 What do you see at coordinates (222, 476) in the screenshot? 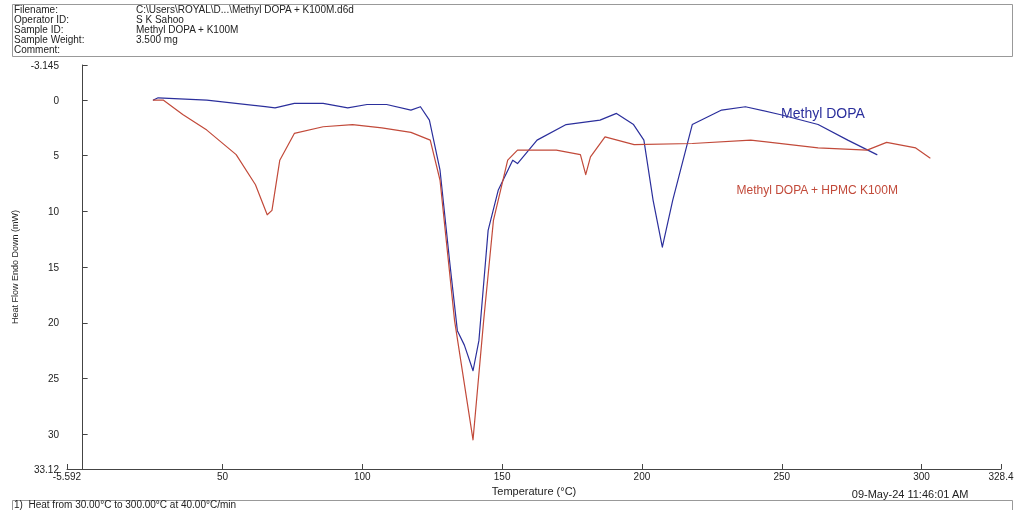
I see `x-tick-label: 50` at bounding box center [222, 476].